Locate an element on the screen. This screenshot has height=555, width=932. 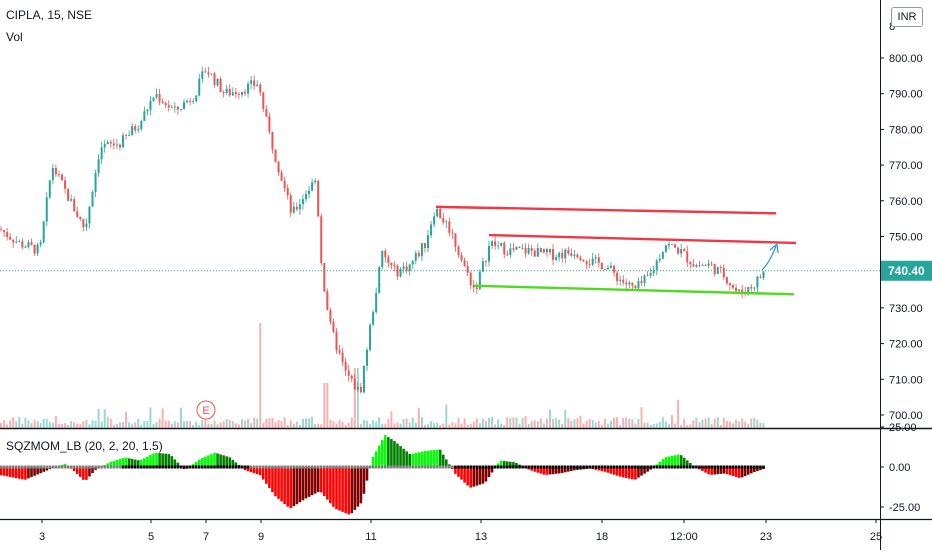
time-tick-label: 5 is located at coordinates (151, 537).